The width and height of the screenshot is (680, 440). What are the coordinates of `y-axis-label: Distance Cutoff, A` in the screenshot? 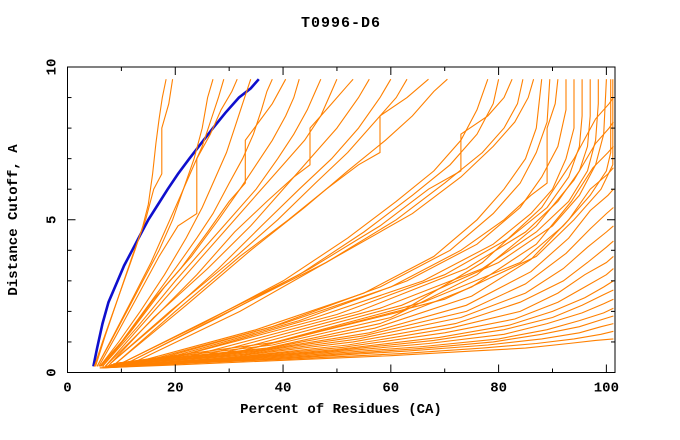 It's located at (14, 220).